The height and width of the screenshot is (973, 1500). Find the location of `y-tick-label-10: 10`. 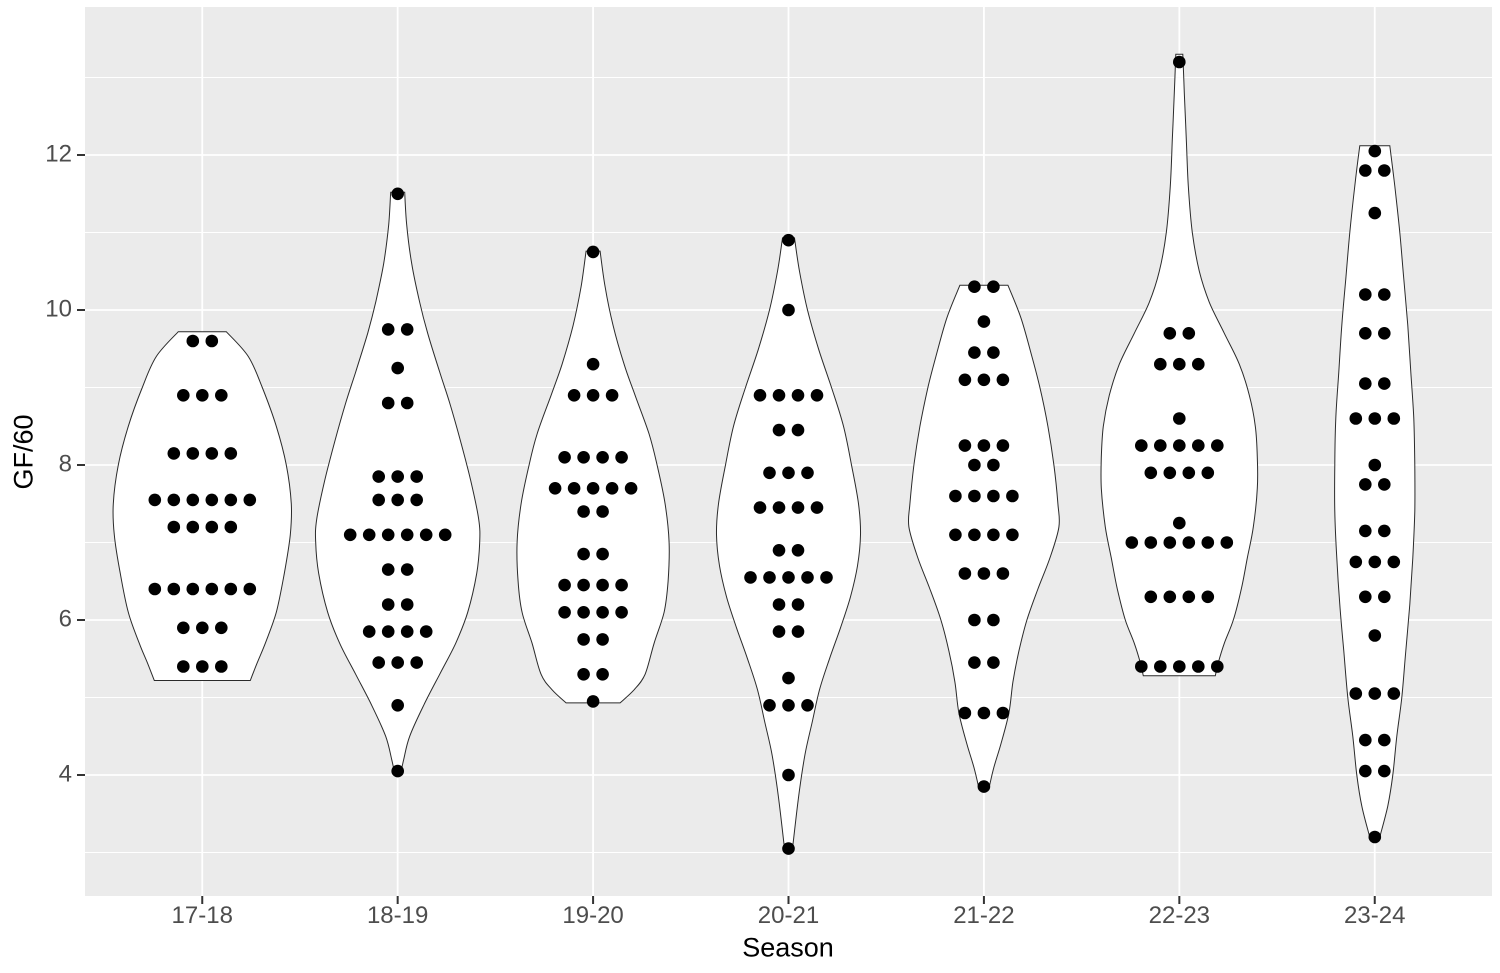

y-tick-label-10: 10 is located at coordinates (58, 309).